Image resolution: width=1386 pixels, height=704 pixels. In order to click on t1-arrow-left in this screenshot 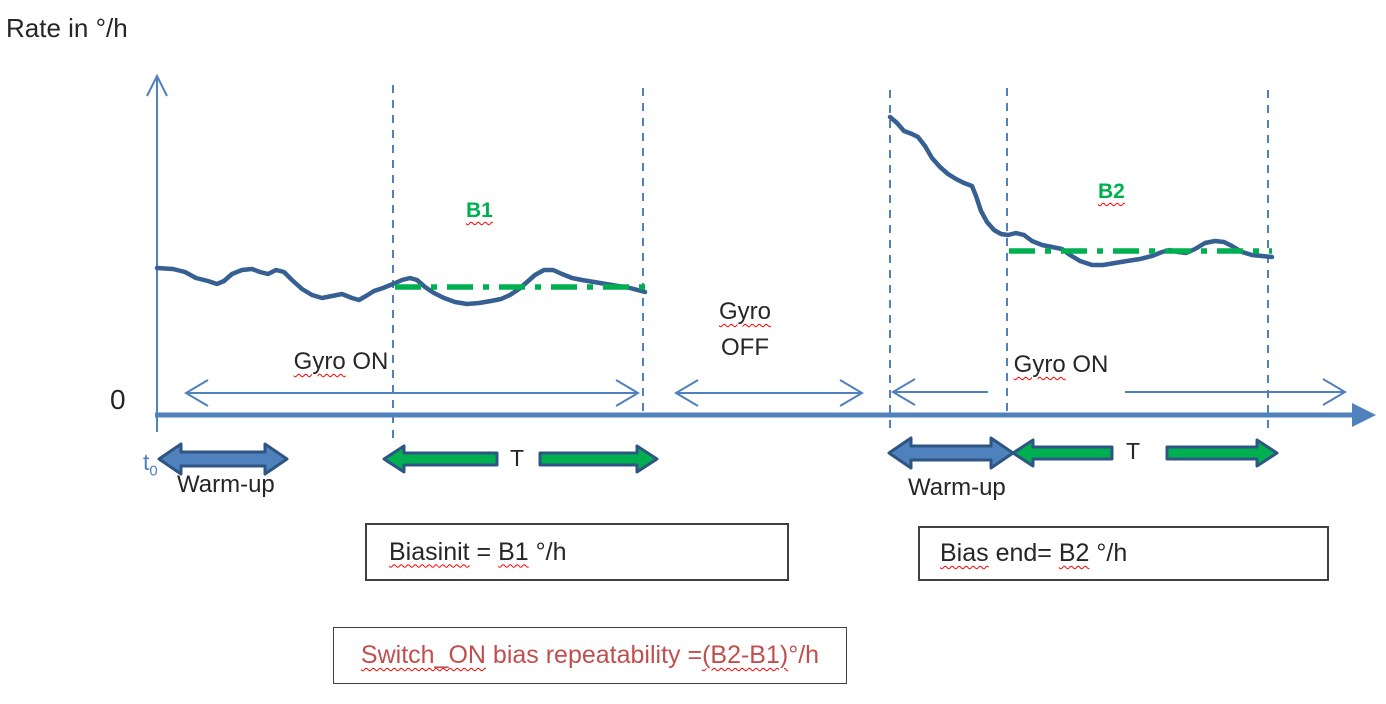, I will do `click(440, 459)`.